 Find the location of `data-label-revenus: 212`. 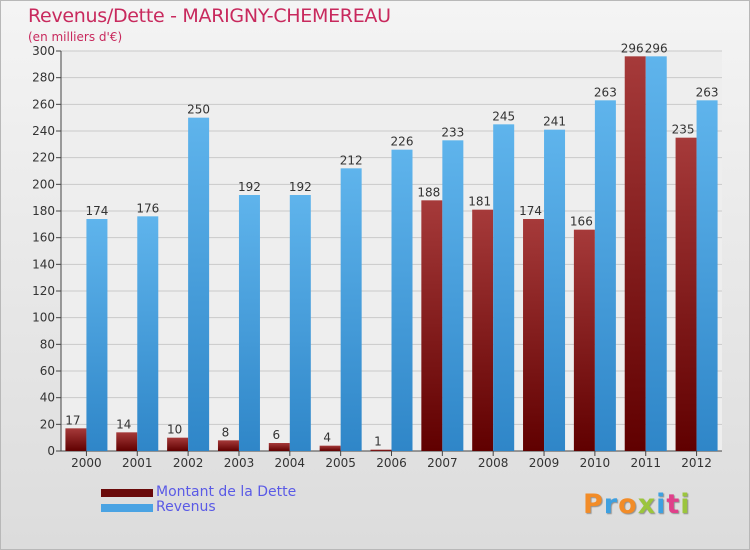

data-label-revenus: 212 is located at coordinates (351, 160).